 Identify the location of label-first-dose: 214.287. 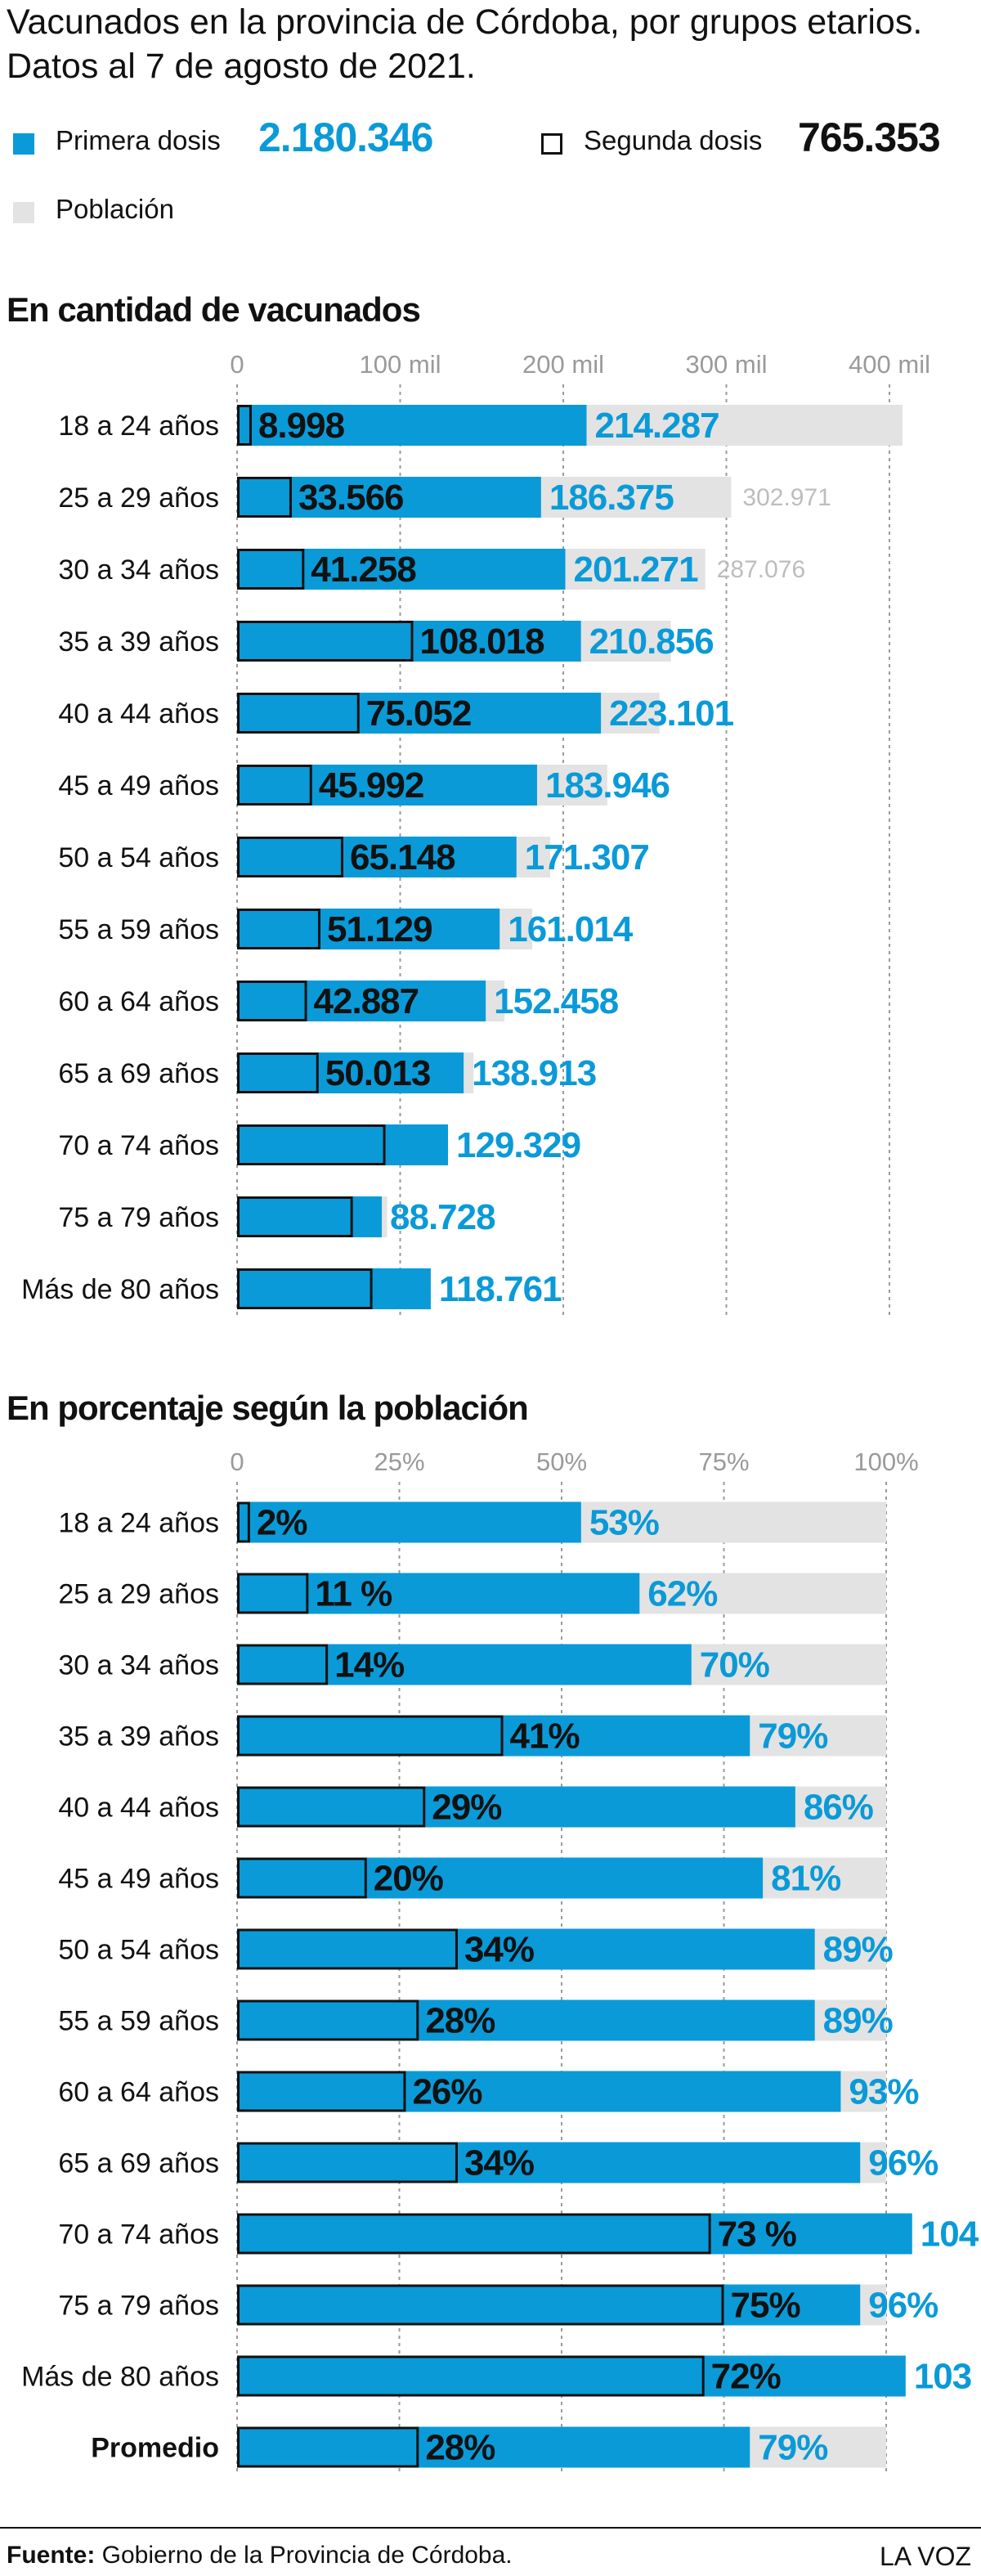
(657, 426).